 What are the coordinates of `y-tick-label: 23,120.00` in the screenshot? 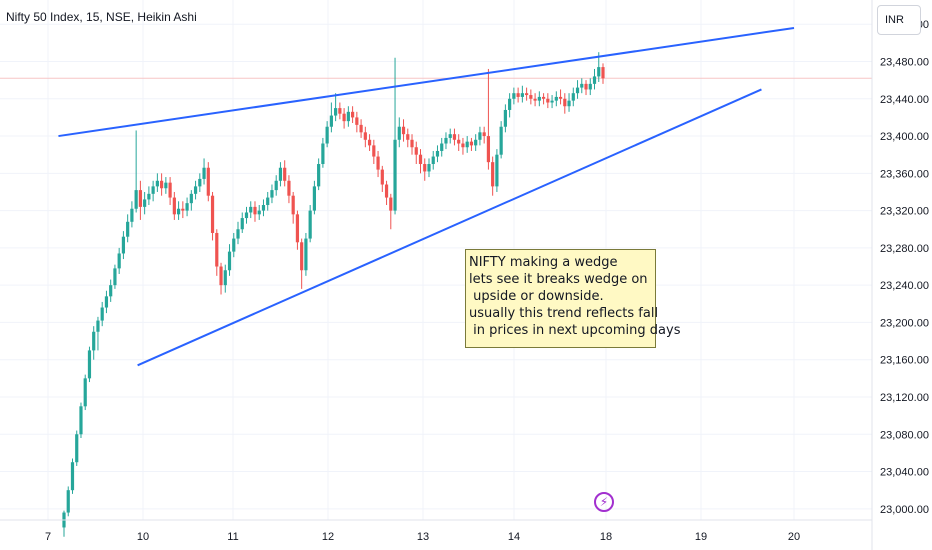 It's located at (904, 398).